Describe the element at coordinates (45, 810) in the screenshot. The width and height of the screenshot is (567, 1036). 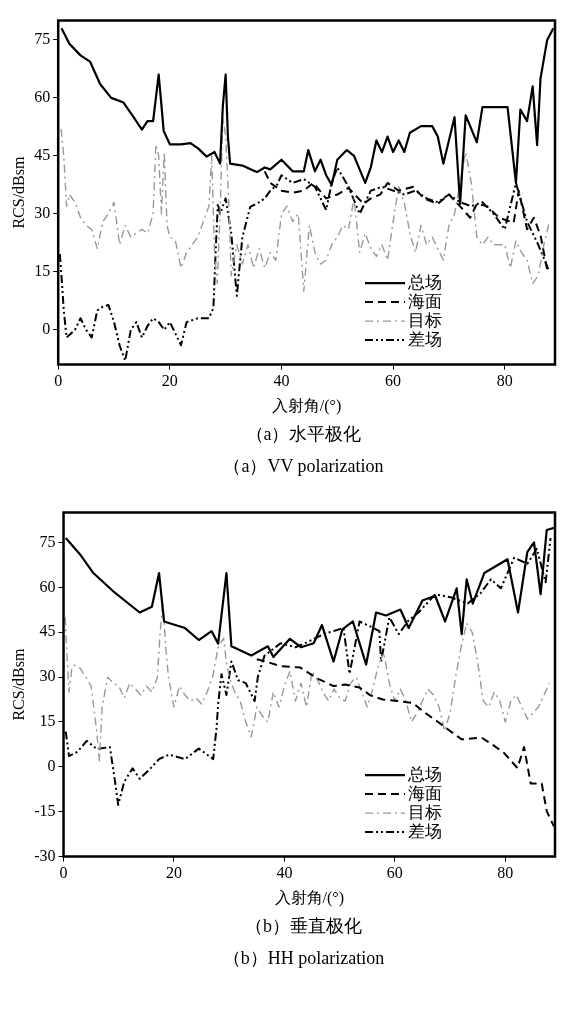
I see `y-tick-label: -15` at that location.